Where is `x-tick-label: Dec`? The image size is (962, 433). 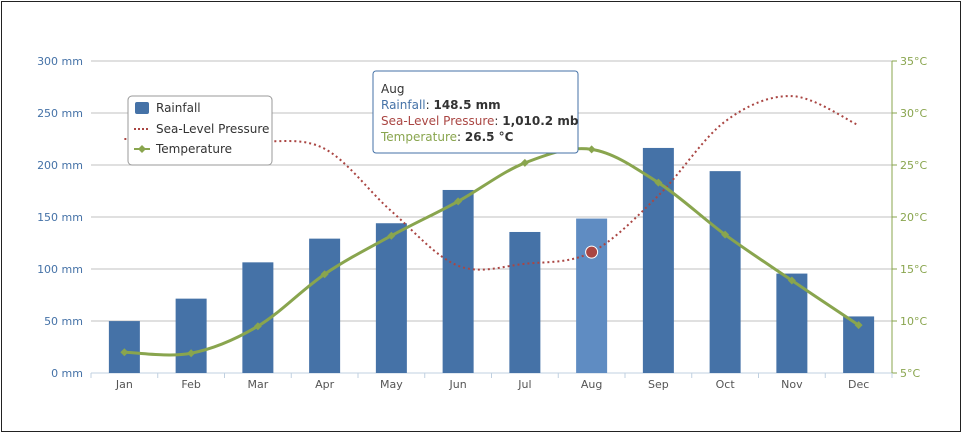 x-tick-label: Dec is located at coordinates (858, 384).